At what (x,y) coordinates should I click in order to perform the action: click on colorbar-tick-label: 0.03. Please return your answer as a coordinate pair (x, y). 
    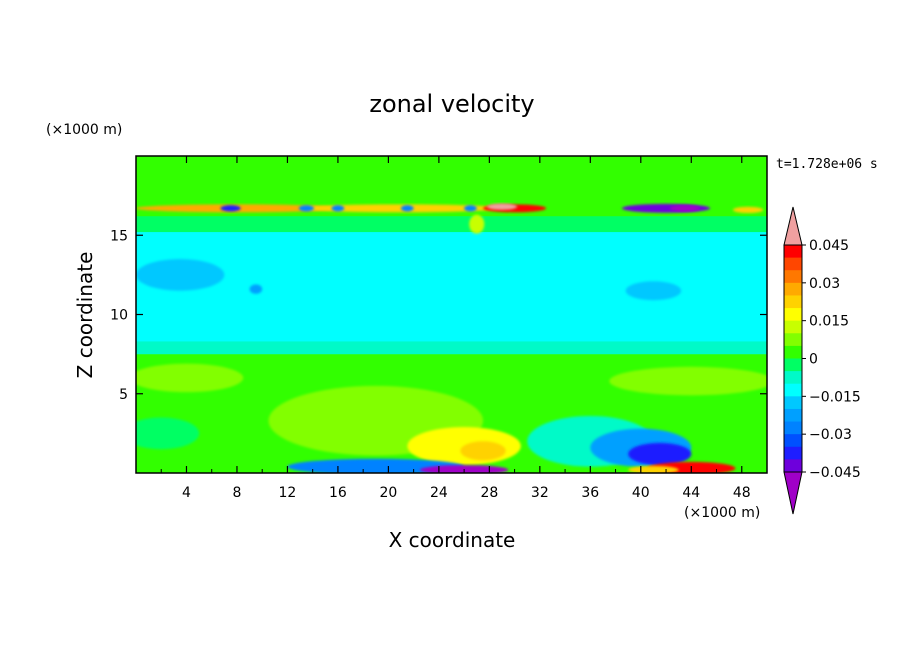
    Looking at the image, I should click on (824, 284).